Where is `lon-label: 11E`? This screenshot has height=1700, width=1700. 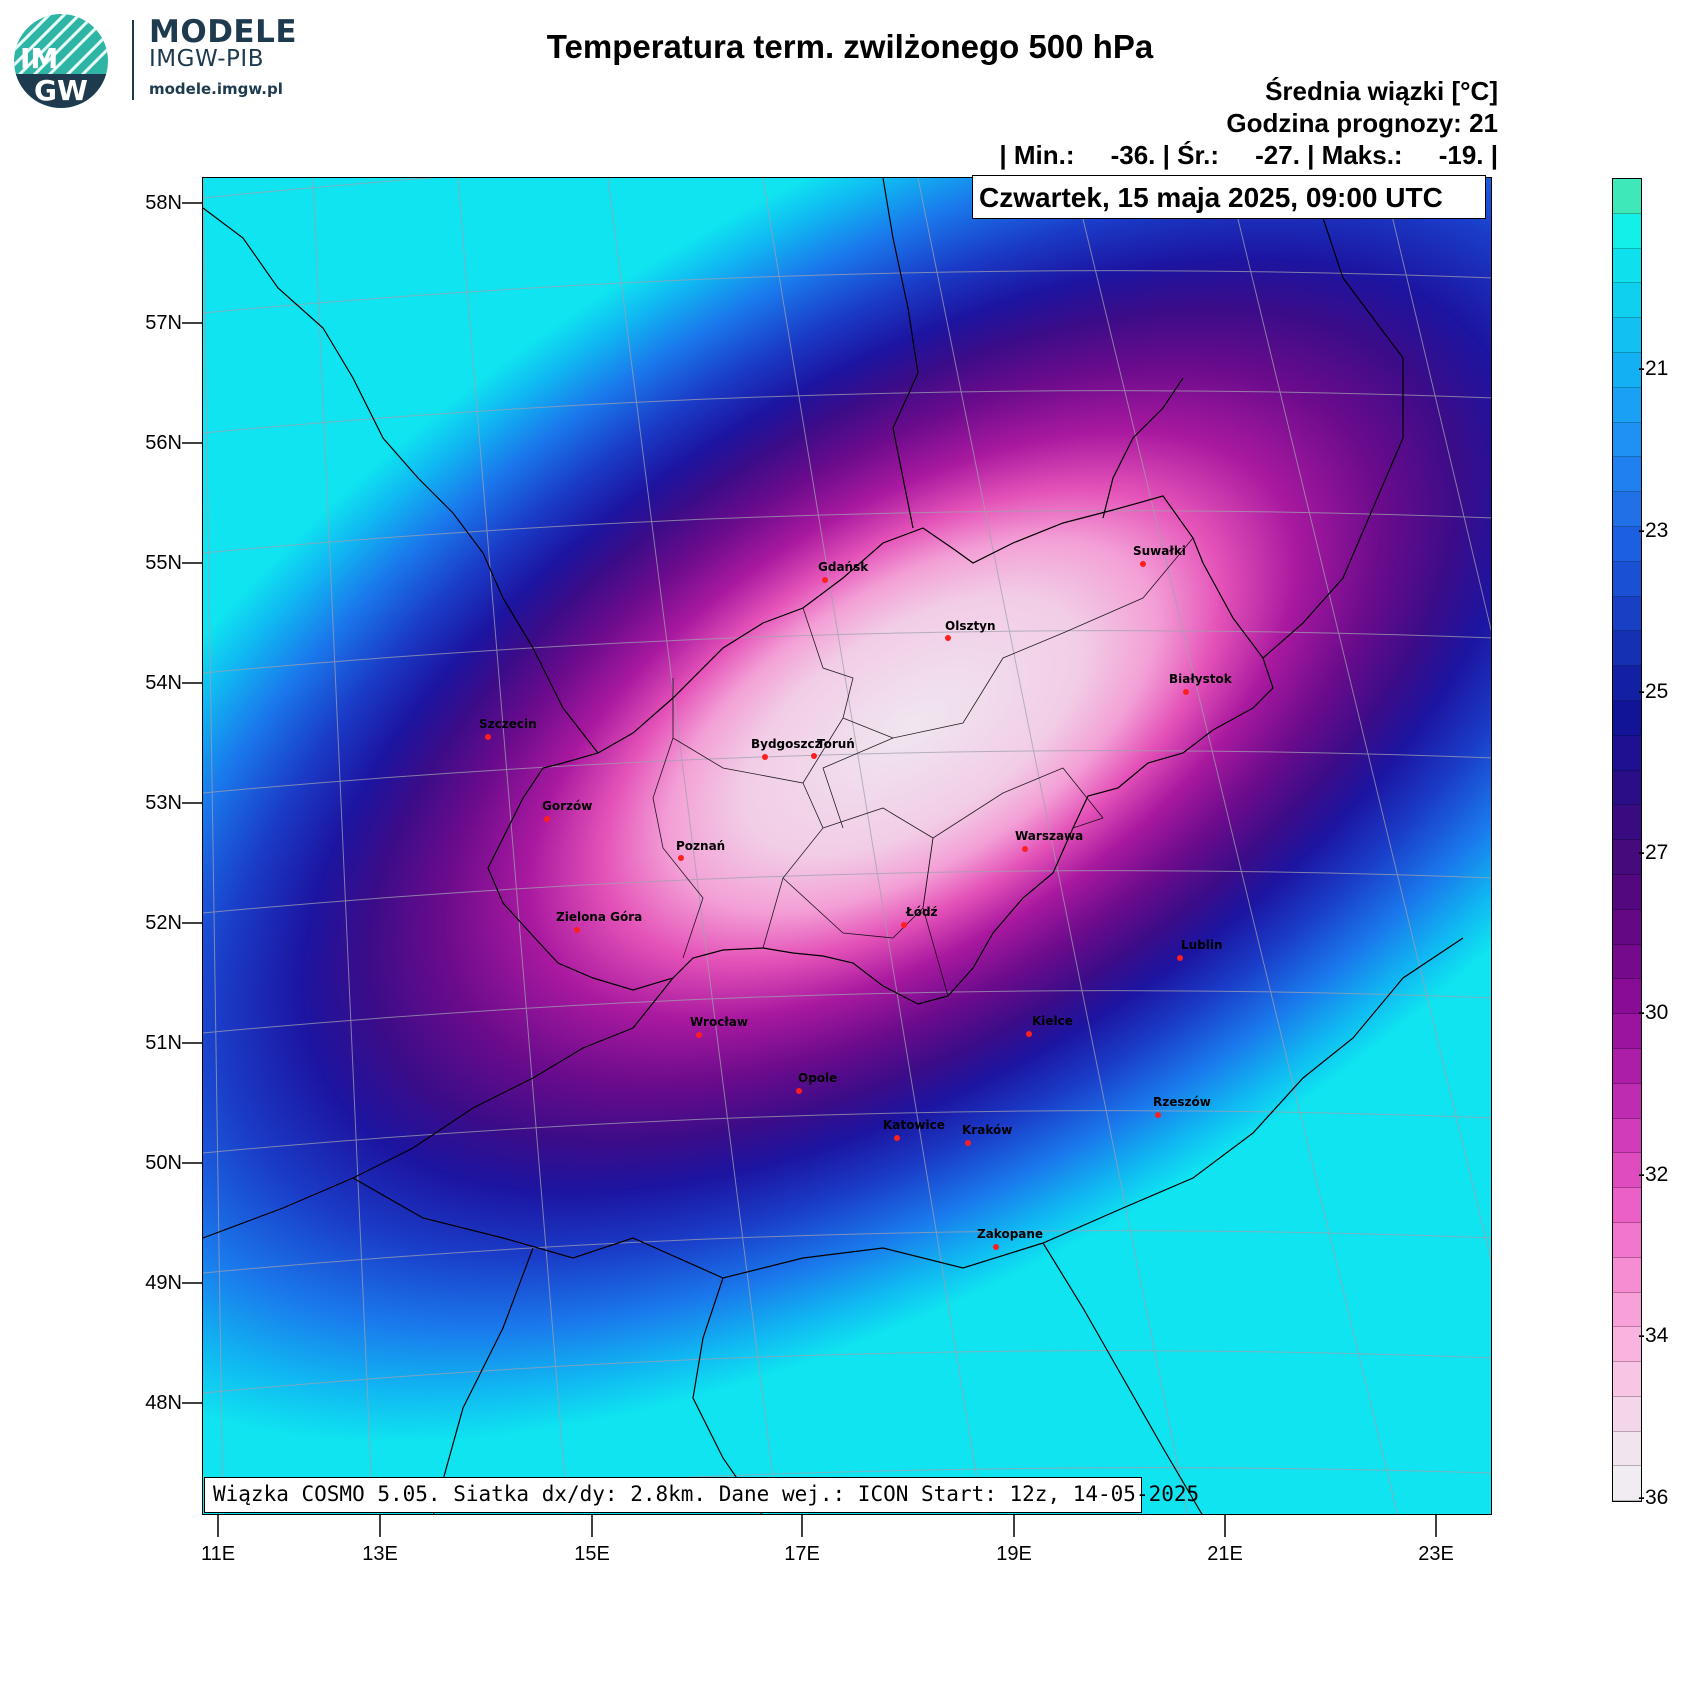 lon-label: 11E is located at coordinates (218, 1554).